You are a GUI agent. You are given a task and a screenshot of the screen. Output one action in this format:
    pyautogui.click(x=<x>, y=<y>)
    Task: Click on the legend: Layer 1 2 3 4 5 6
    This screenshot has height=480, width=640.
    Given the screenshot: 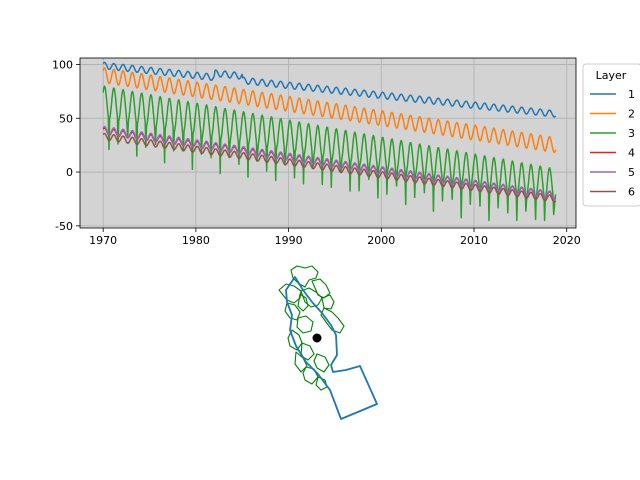 What is the action you would take?
    pyautogui.click(x=611, y=135)
    